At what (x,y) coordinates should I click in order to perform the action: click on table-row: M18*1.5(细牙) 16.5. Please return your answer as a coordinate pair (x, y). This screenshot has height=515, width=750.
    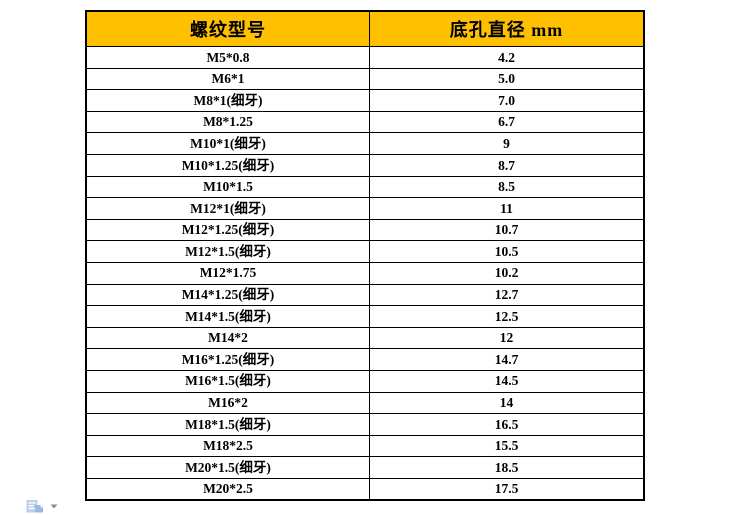
    Looking at the image, I should click on (365, 424).